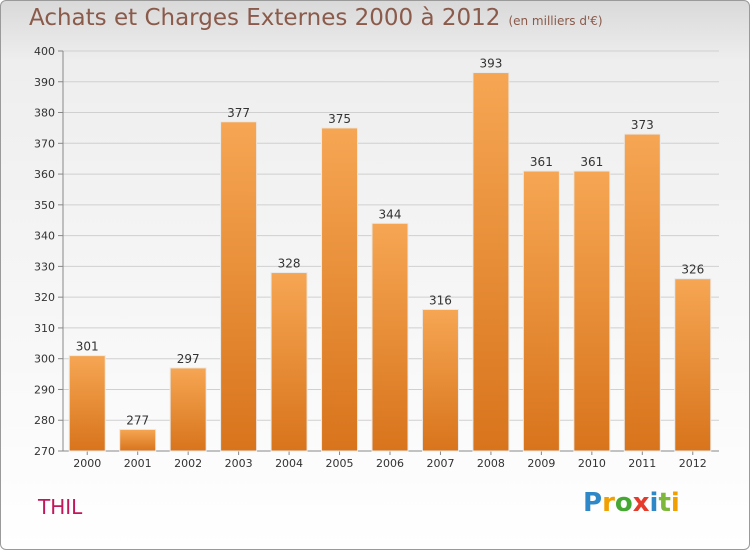  What do you see at coordinates (265, 18) in the screenshot?
I see `chart-title-text: Achats et Charges Externes 2000 à 2012` at bounding box center [265, 18].